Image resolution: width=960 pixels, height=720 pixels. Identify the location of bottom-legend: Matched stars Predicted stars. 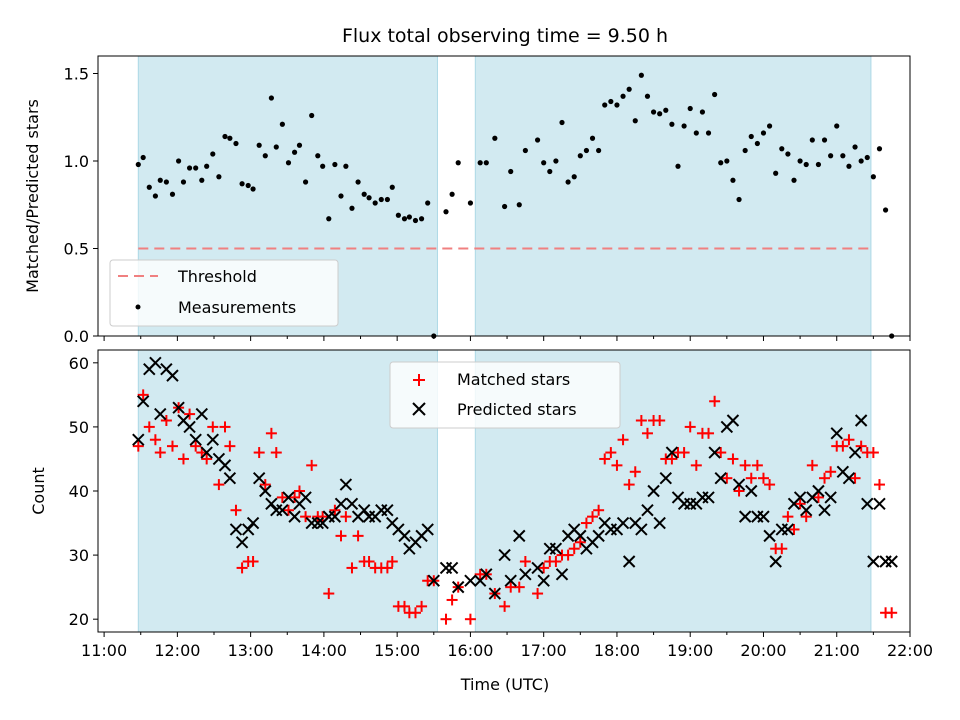
(505, 395).